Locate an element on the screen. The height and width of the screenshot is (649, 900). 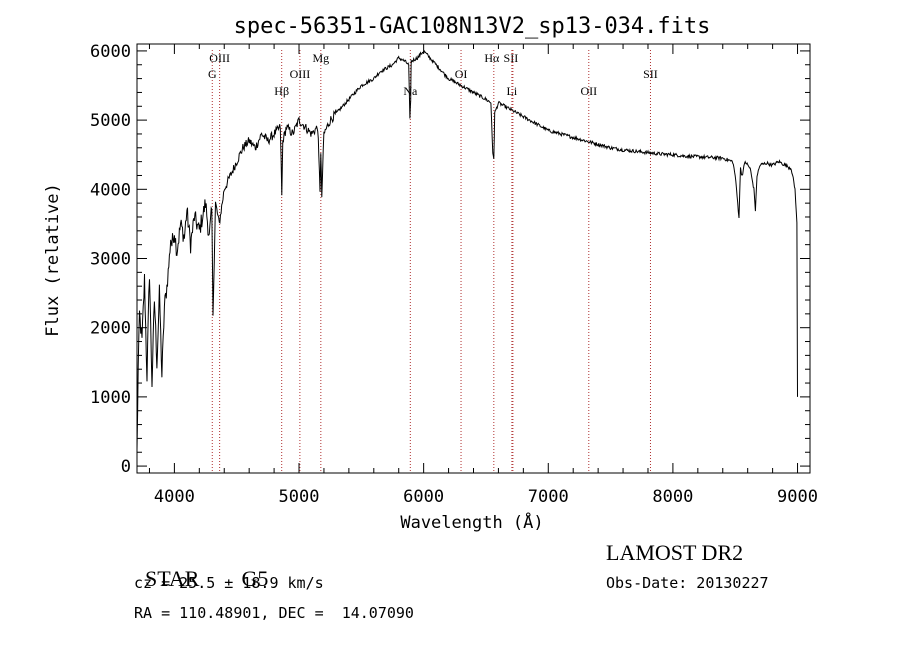
line-marker-label: Mg is located at coordinates (320, 58).